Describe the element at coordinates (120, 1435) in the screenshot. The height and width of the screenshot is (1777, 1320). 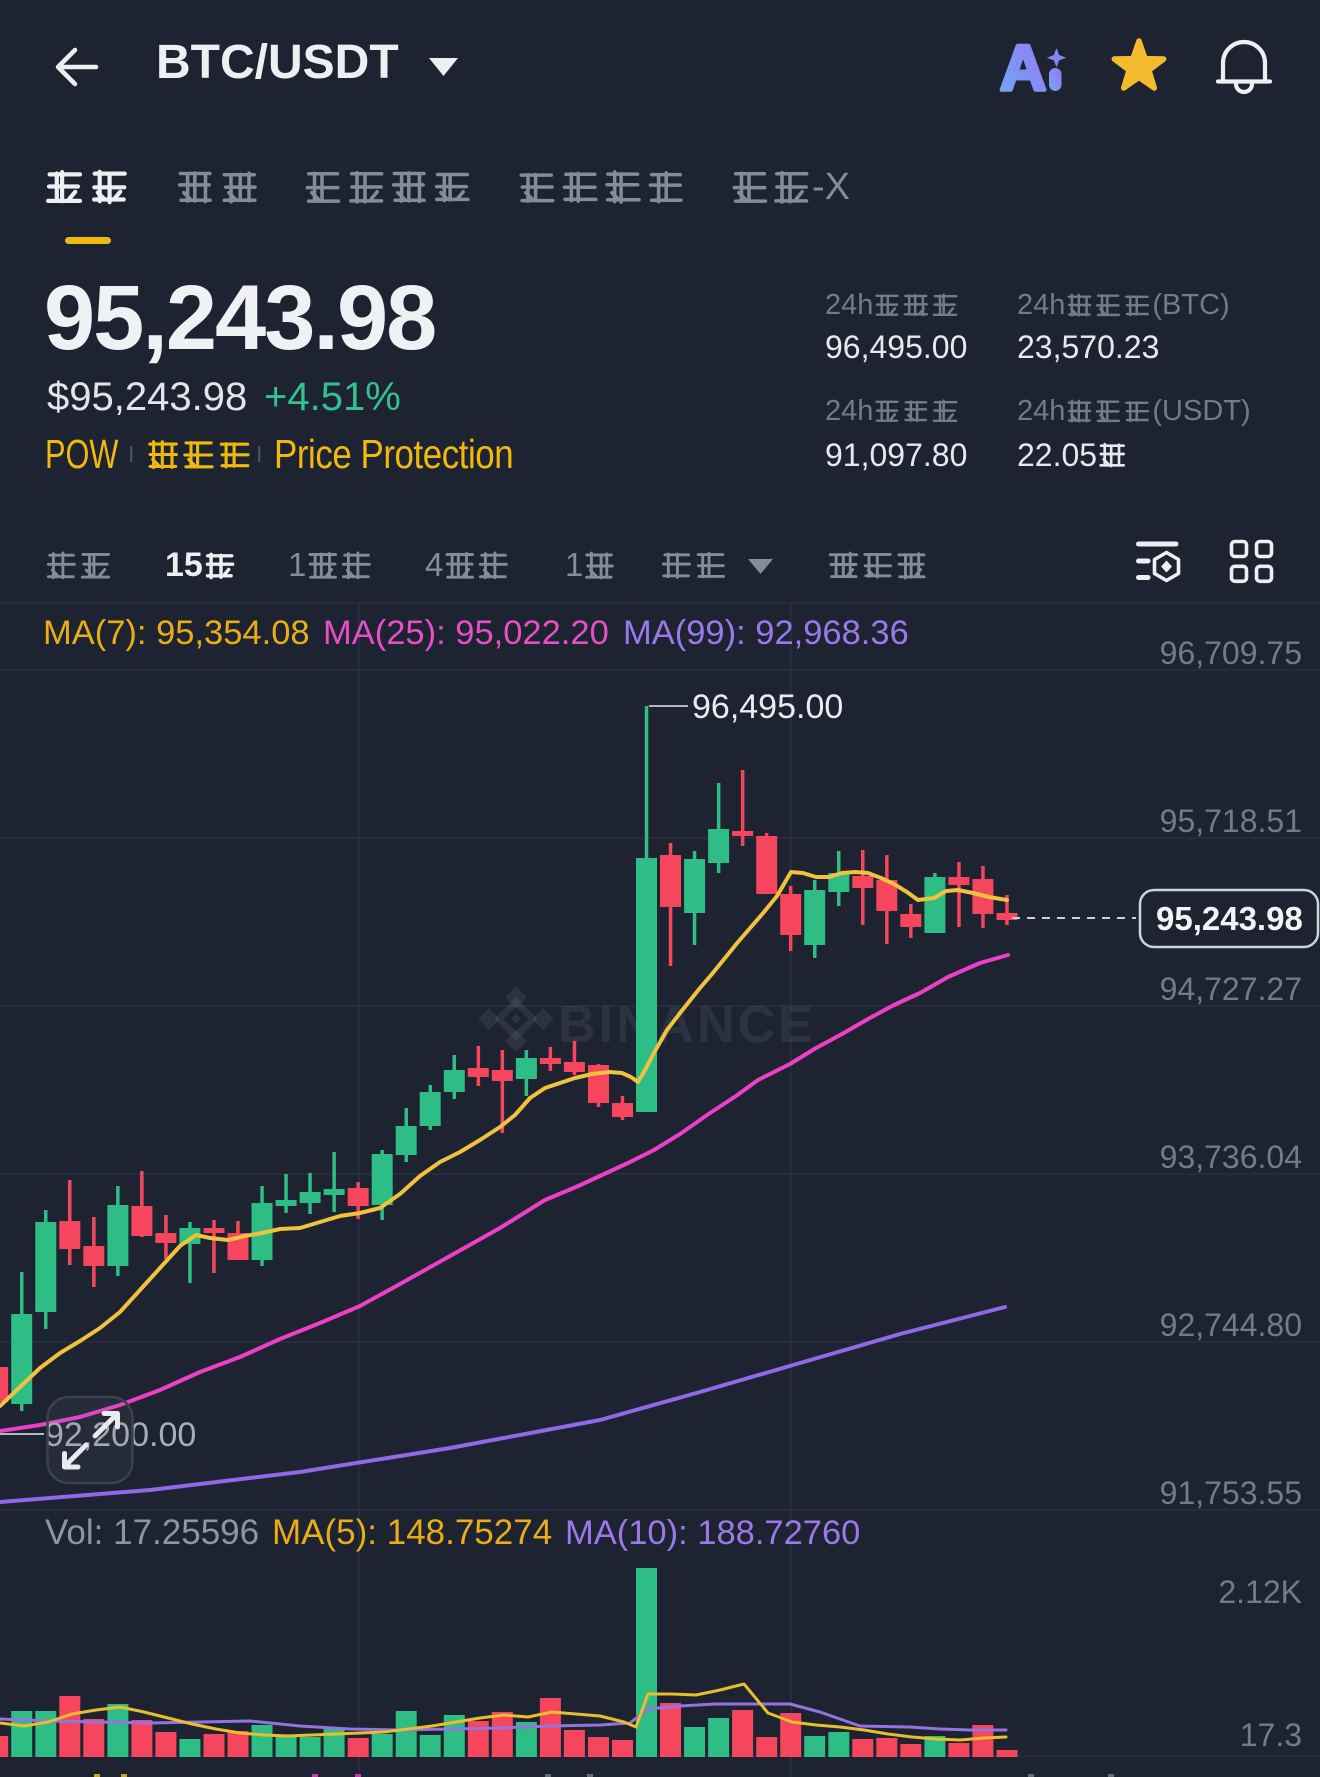
I see `svg-text: 92,200.00` at that location.